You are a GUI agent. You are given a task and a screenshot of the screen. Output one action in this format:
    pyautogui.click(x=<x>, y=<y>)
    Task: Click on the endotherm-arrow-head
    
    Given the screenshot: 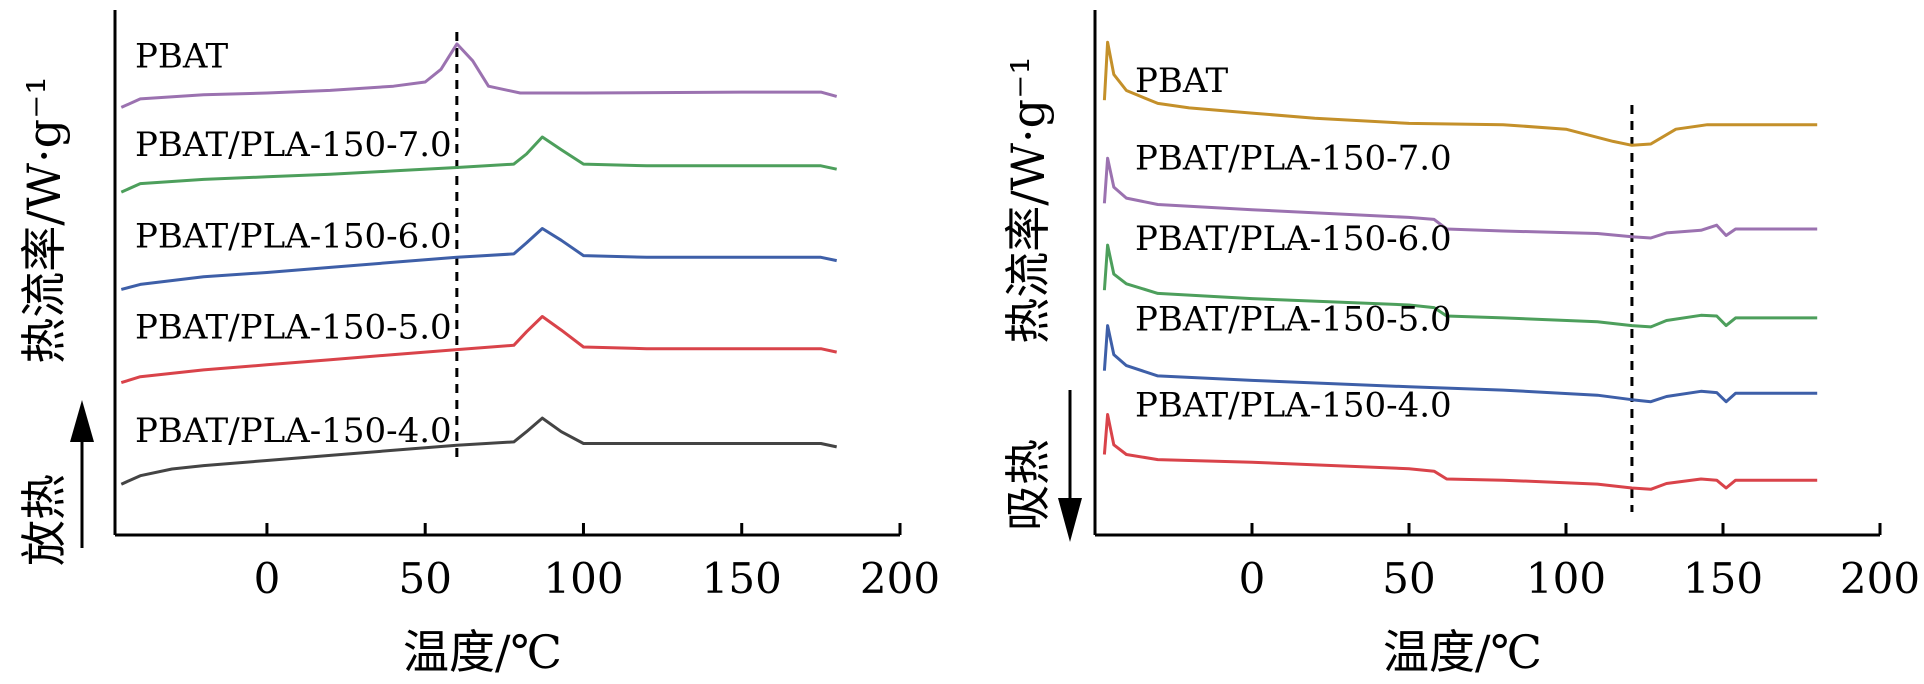 What is the action you would take?
    pyautogui.click(x=1070, y=520)
    